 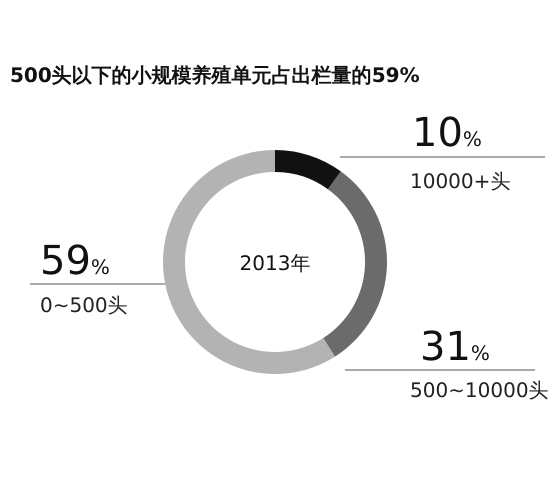 I want to click on chart-title: 500头以下的小规模养殖单元占出栏量的59%, so click(x=215, y=75).